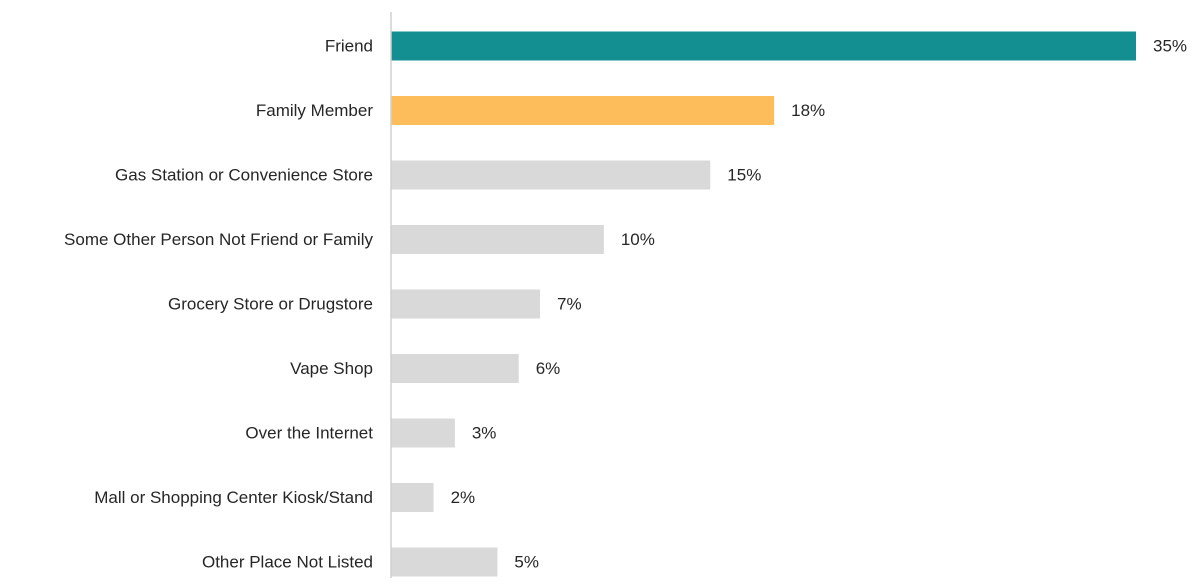 The width and height of the screenshot is (1194, 587). What do you see at coordinates (444, 562) in the screenshot?
I see `bar-other-place-not-listed` at bounding box center [444, 562].